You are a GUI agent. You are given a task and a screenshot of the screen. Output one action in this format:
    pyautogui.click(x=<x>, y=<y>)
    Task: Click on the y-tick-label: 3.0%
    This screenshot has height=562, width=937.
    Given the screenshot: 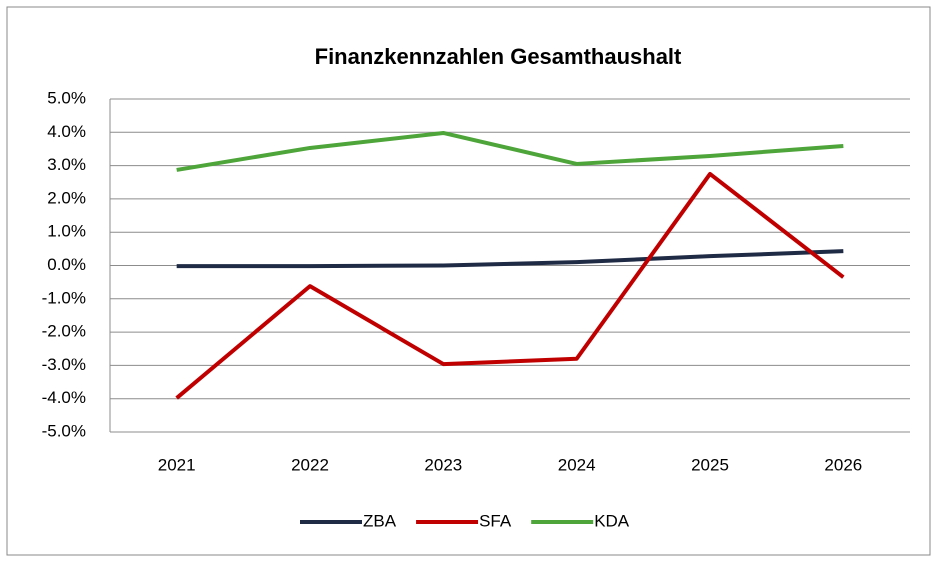 What is the action you would take?
    pyautogui.click(x=66, y=164)
    